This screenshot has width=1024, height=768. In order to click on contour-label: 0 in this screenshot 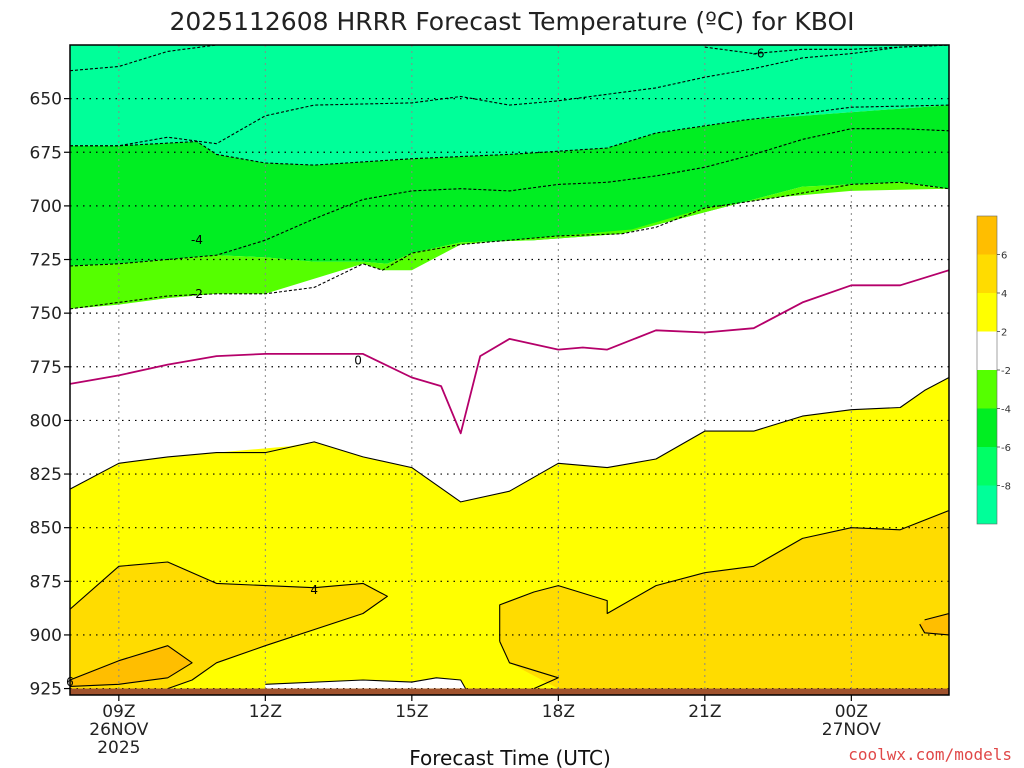, I will do `click(358, 360)`.